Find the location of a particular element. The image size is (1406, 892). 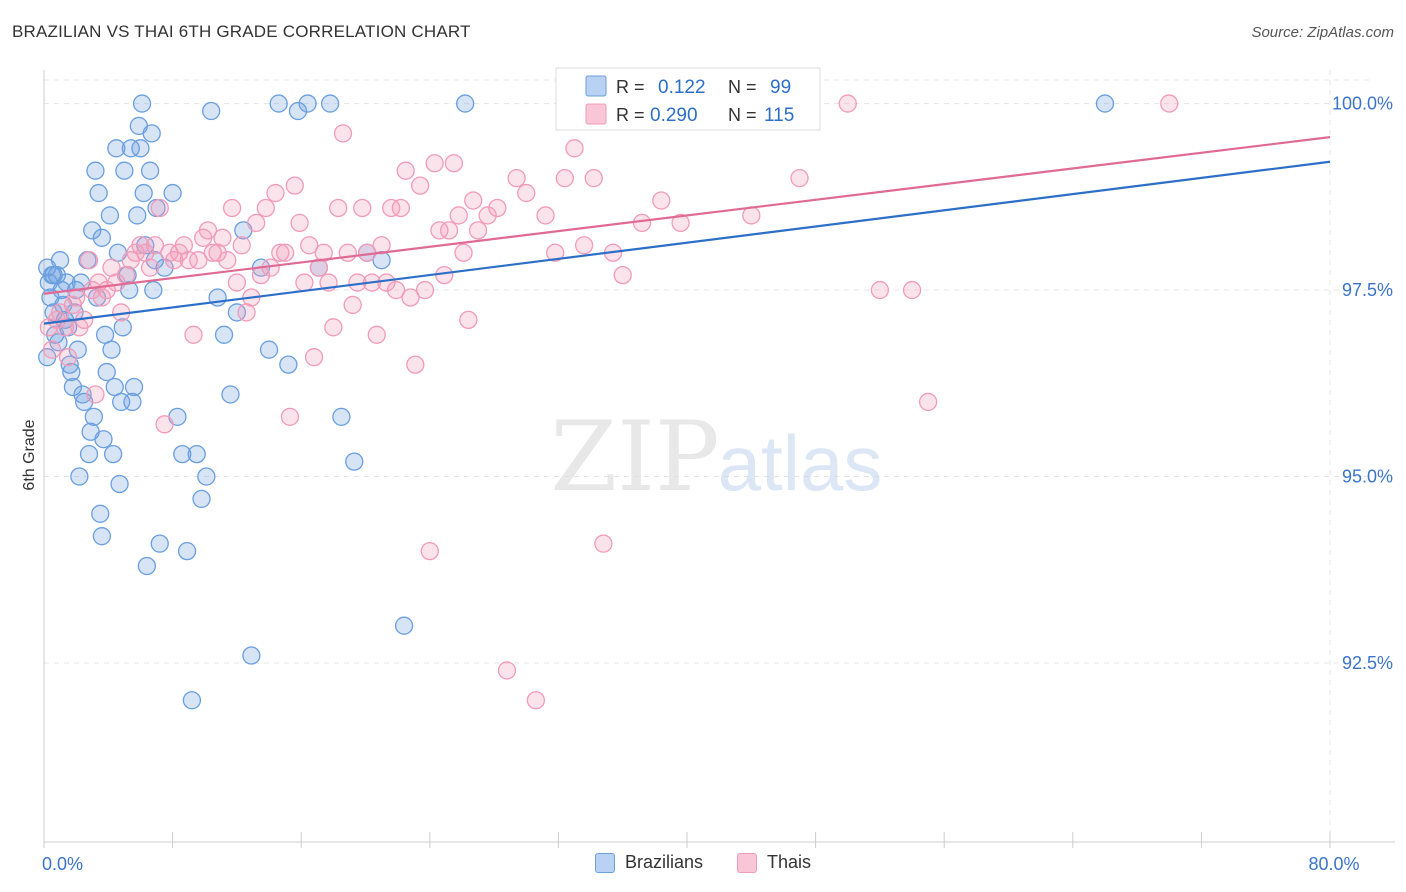

stats-swatch-brazilians is located at coordinates (596, 86).